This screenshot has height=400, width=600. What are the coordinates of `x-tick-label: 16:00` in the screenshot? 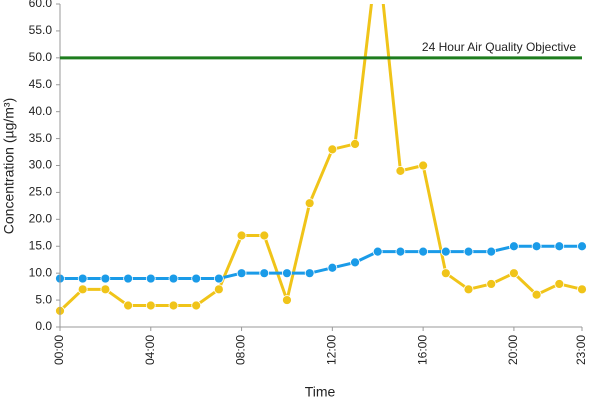 It's located at (422, 350).